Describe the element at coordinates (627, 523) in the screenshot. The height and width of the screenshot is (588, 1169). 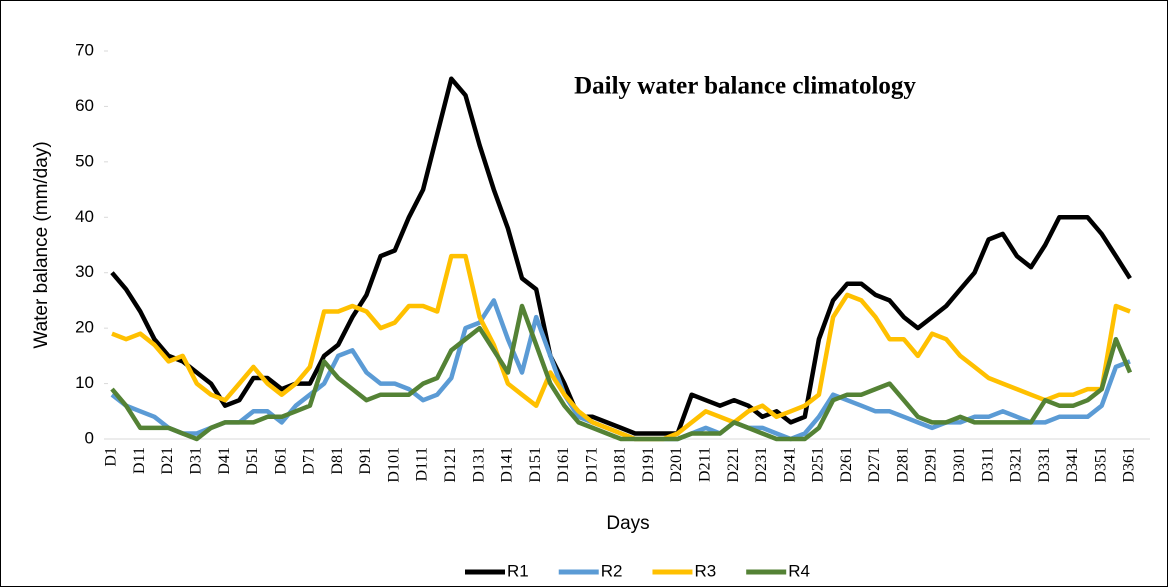
I see `x-axis-label: Days` at that location.